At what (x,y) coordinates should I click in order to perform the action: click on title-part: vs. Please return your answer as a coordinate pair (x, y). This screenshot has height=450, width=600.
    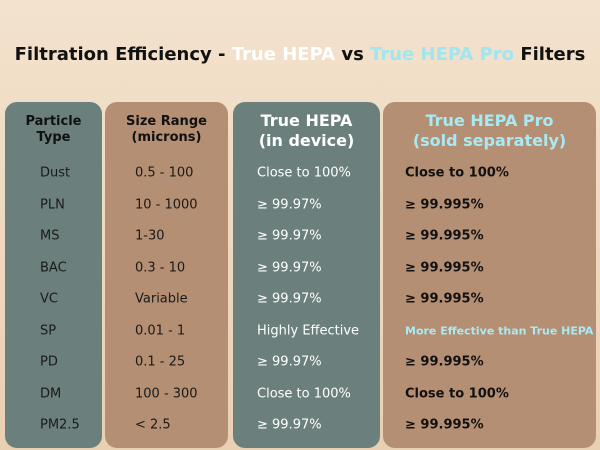
    Looking at the image, I should click on (353, 54).